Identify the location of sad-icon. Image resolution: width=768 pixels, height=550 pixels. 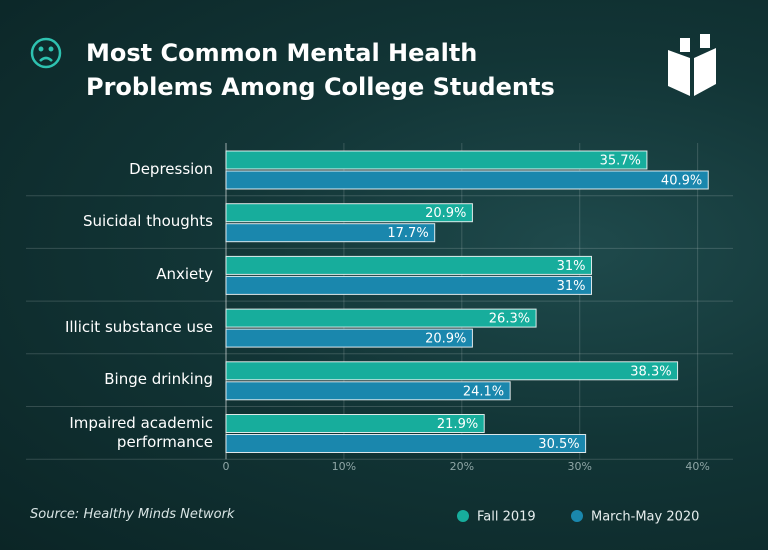
(46, 53).